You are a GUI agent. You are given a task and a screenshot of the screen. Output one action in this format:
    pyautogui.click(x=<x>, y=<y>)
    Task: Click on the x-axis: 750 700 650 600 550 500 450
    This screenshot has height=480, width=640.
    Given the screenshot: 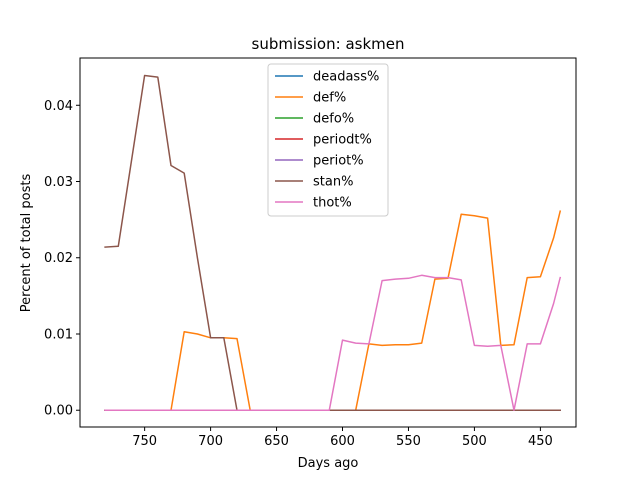 What is the action you would take?
    pyautogui.click(x=342, y=438)
    